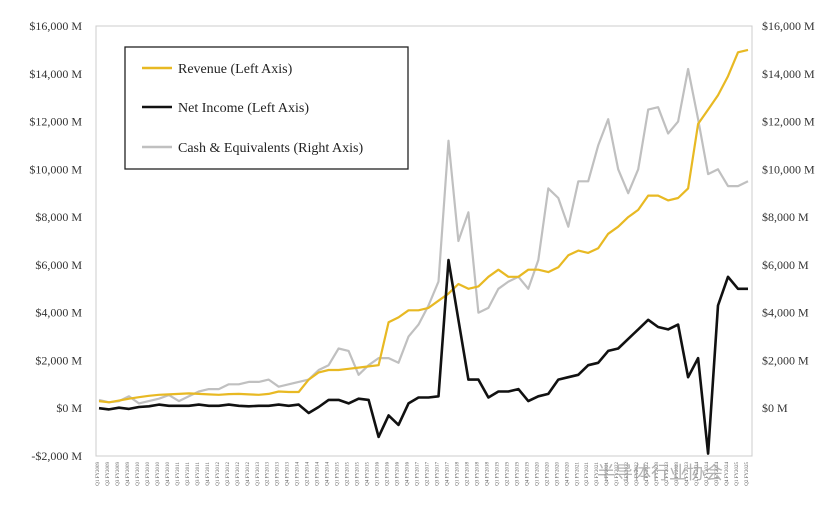  Describe the element at coordinates (577, 474) in the screenshot. I see `x-axis-tick-label: Q1 FY2021` at that location.